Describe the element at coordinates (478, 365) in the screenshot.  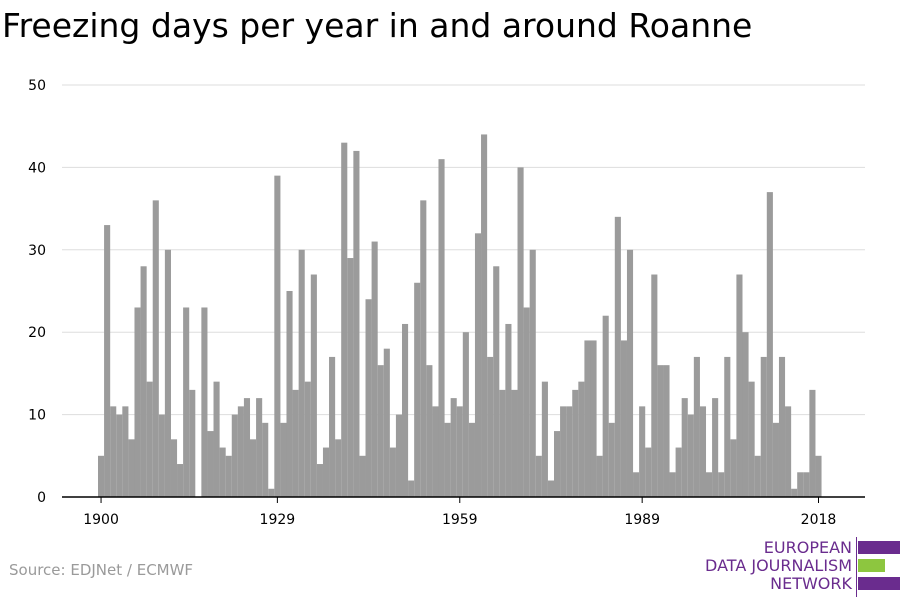
I see `bar-1962` at that location.